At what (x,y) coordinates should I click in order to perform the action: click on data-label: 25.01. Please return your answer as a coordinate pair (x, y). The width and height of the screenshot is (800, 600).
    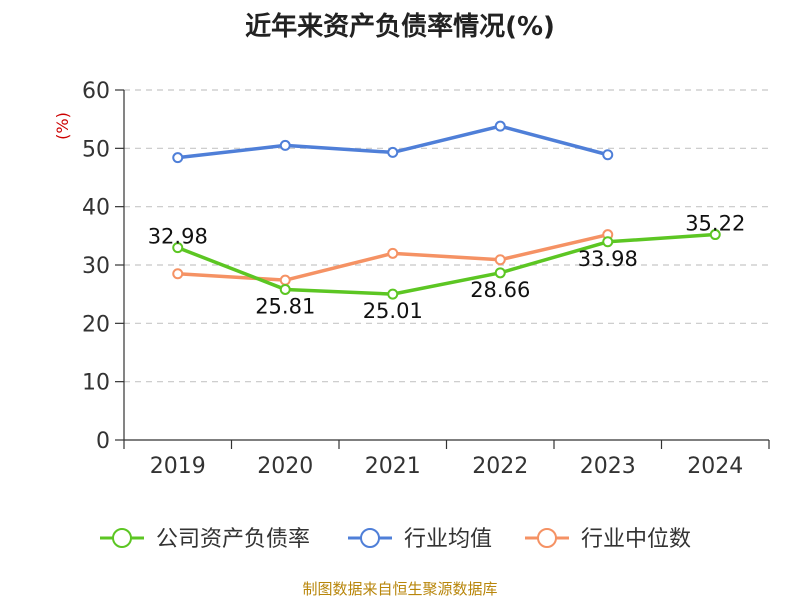
    Looking at the image, I should click on (393, 311).